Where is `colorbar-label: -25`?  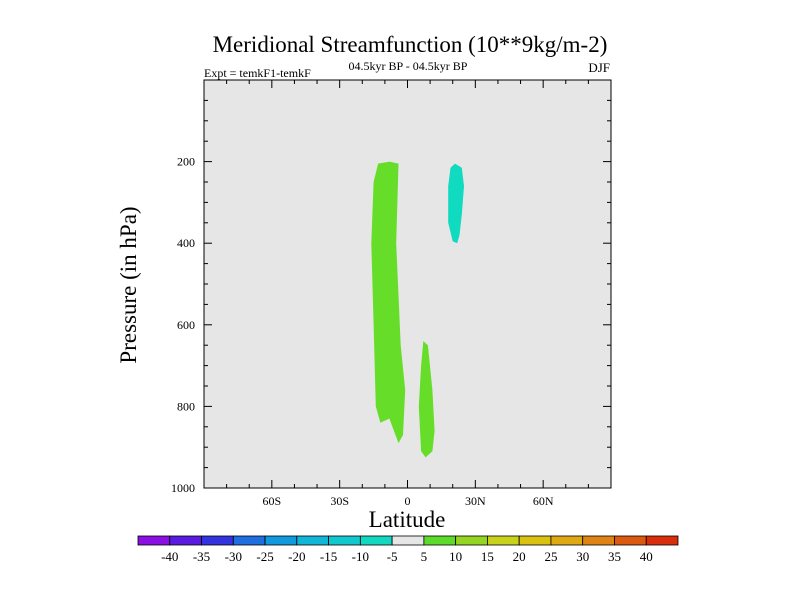 colorbar-label: -25 is located at coordinates (264, 556).